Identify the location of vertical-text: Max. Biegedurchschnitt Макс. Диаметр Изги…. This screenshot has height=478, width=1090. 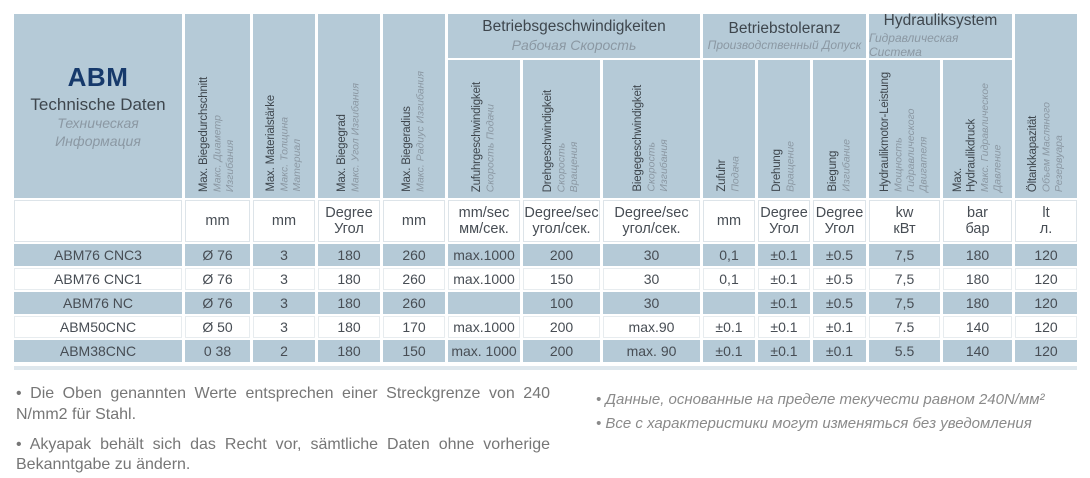
(217, 134).